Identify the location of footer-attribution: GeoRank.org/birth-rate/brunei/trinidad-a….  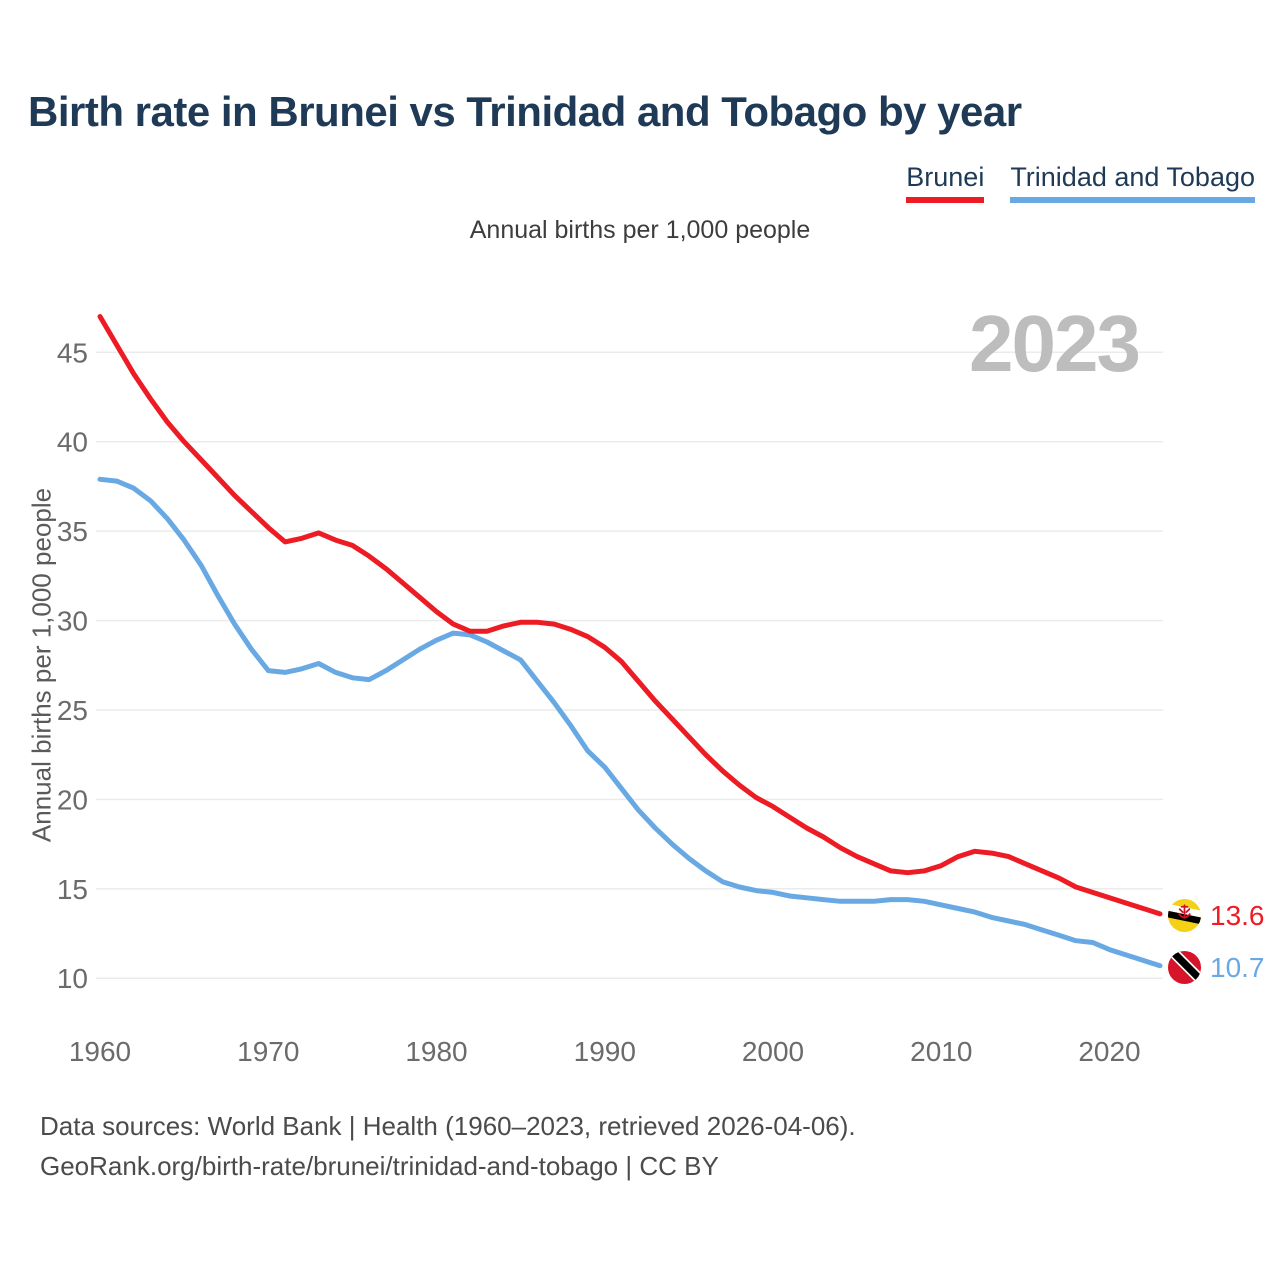
(379, 1166).